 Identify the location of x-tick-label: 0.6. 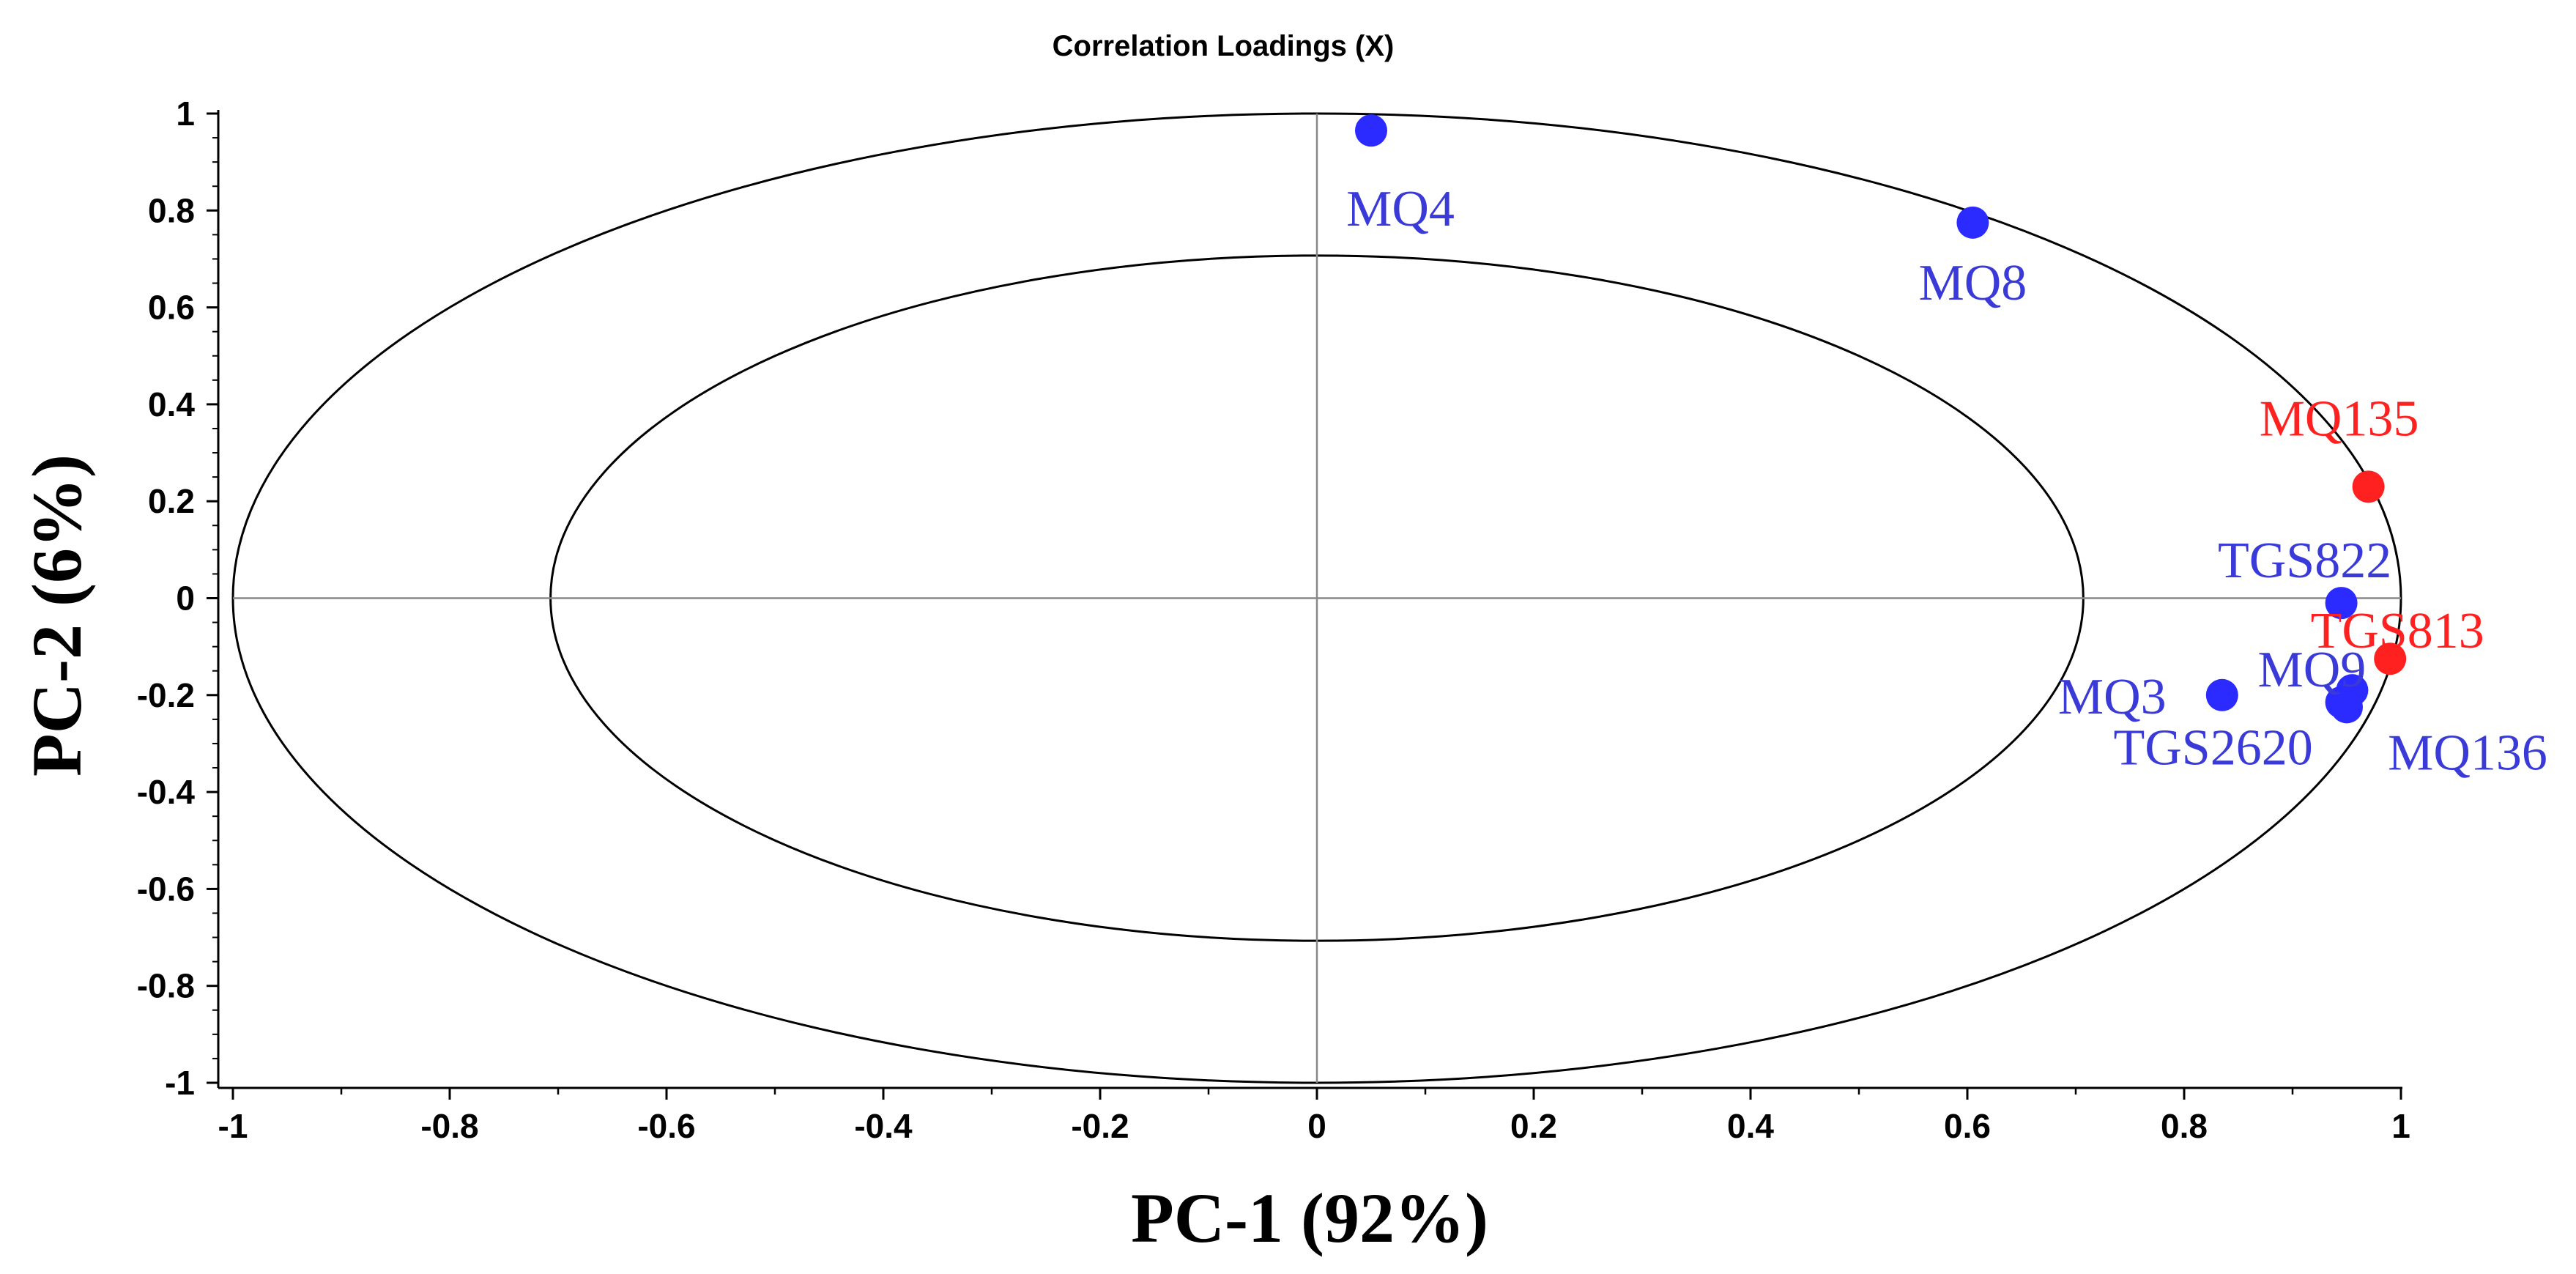
(1967, 1126).